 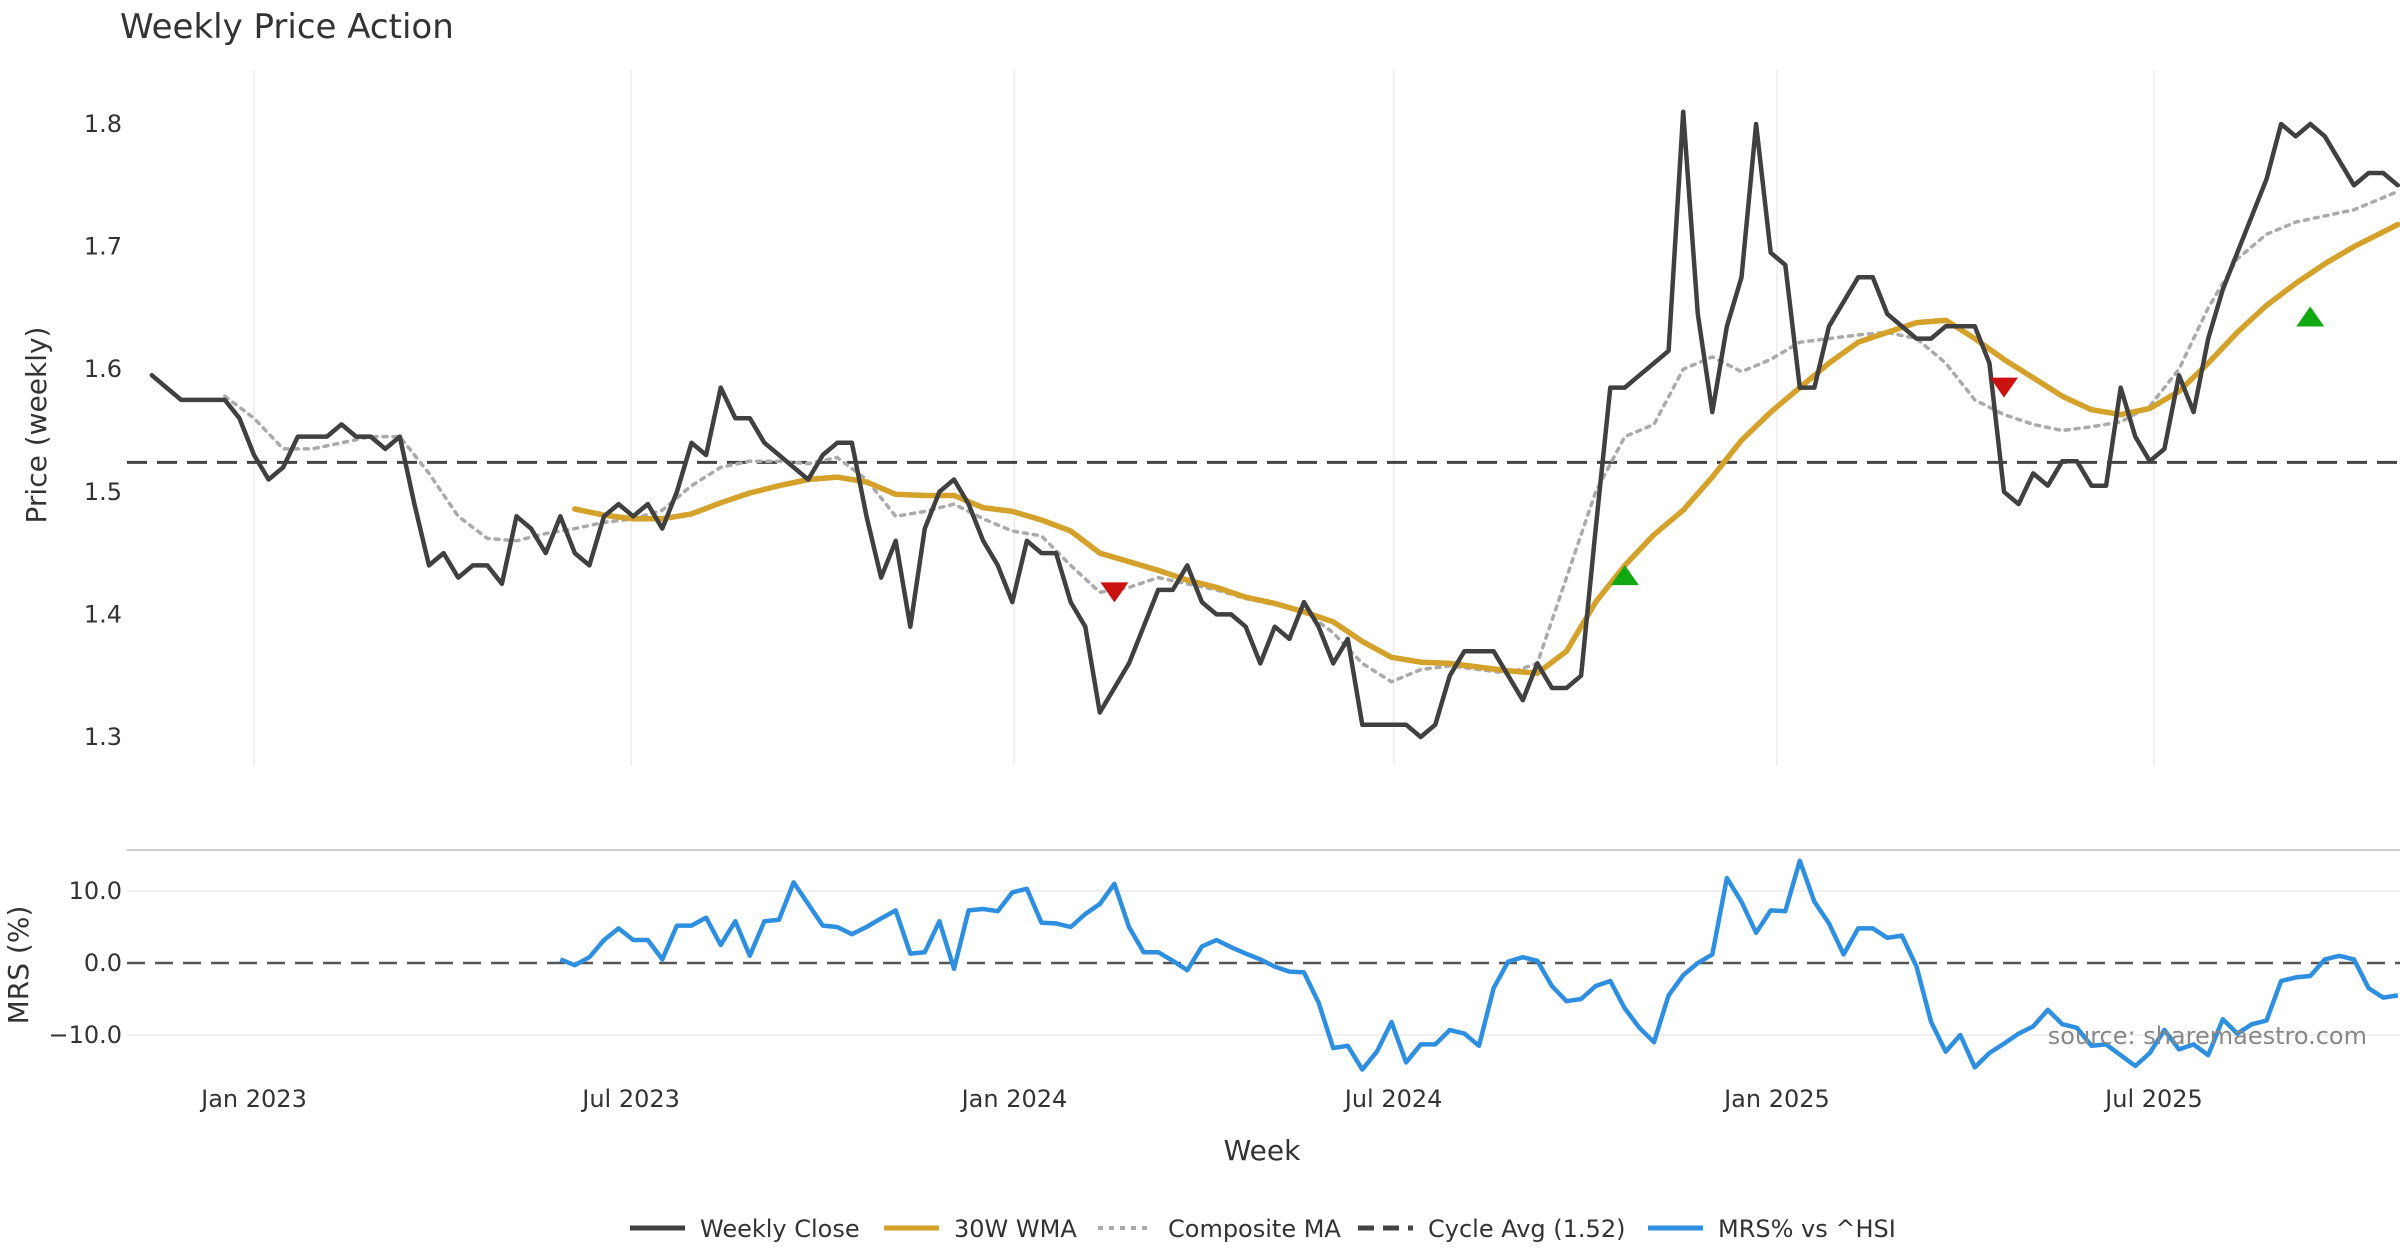 What do you see at coordinates (18, 965) in the screenshot?
I see `mrs-y-axis-label: MRS (%)` at bounding box center [18, 965].